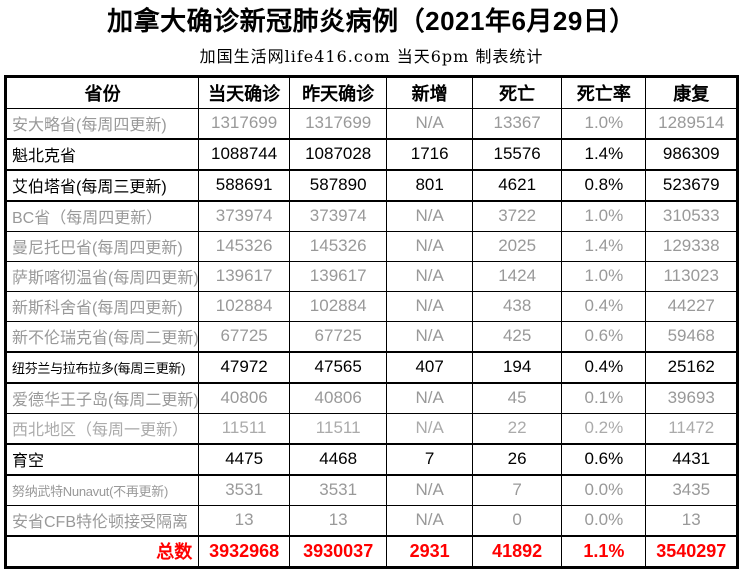 This screenshot has height=570, width=743. I want to click on value-cell: 26, so click(517, 459).